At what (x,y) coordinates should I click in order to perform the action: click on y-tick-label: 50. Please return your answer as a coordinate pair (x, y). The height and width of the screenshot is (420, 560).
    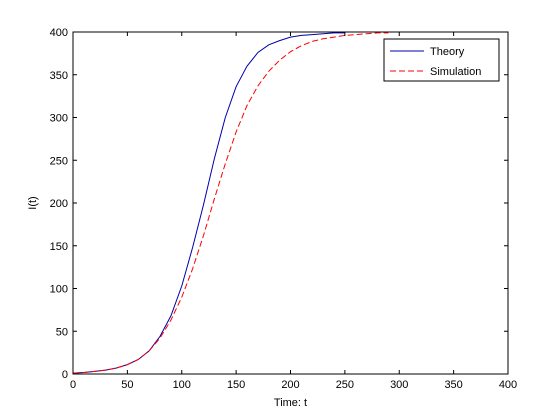
    Looking at the image, I should click on (62, 332).